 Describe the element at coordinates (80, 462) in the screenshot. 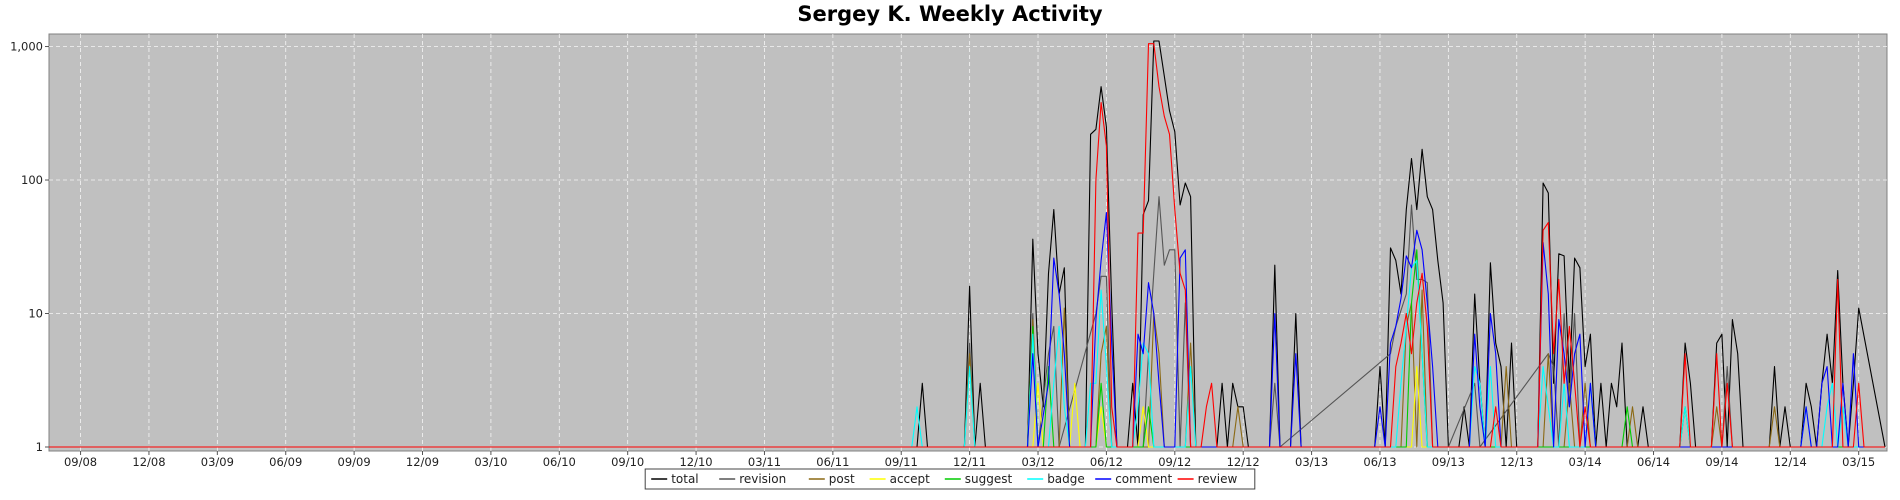

I see `x-tick-label: 09/08` at that location.